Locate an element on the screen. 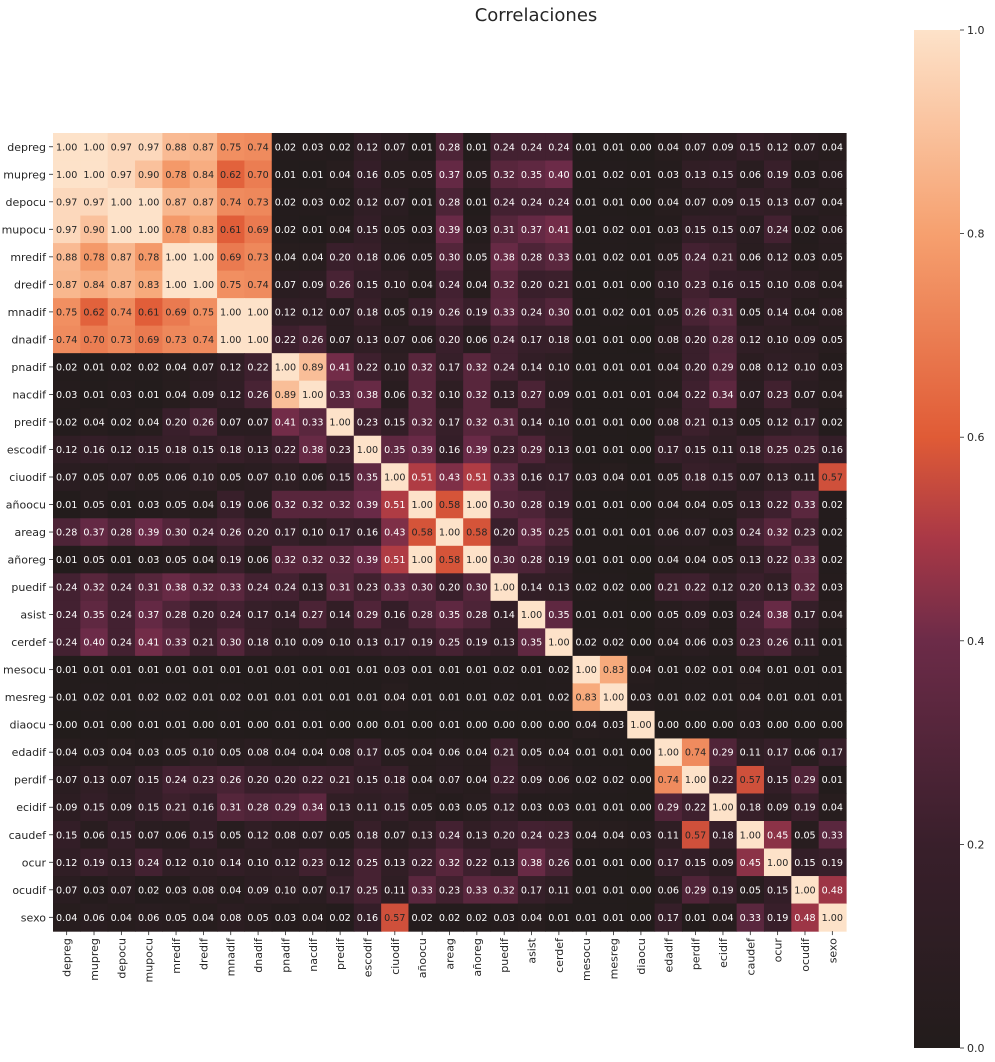 The height and width of the screenshot is (1062, 995). cell-value-label: 0.28 is located at coordinates (476, 615).